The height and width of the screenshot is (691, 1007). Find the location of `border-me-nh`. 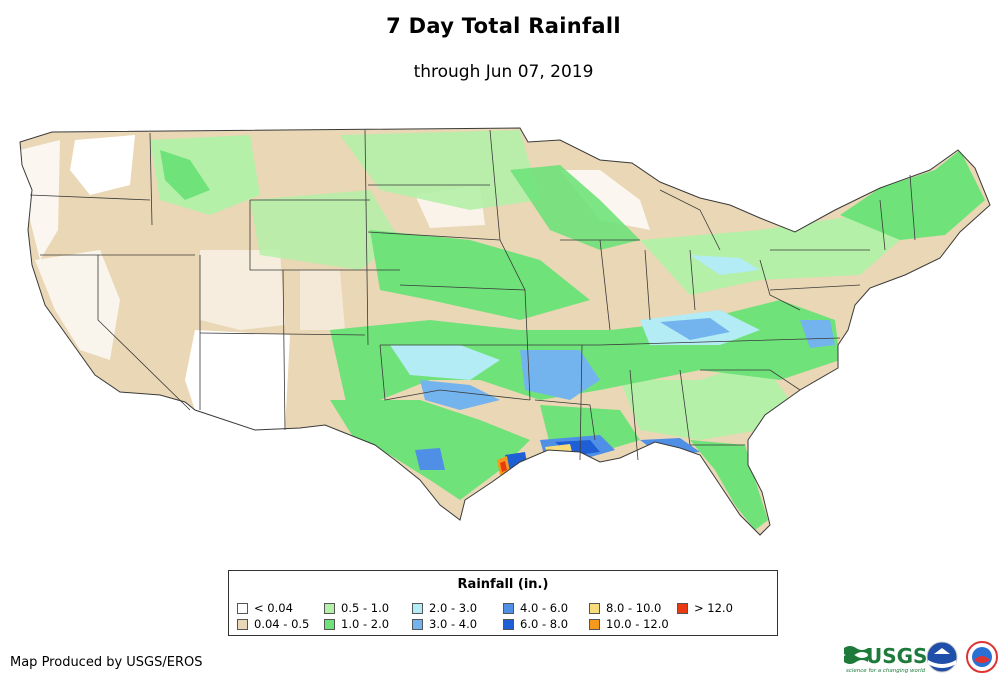

border-me-nh is located at coordinates (912, 207).